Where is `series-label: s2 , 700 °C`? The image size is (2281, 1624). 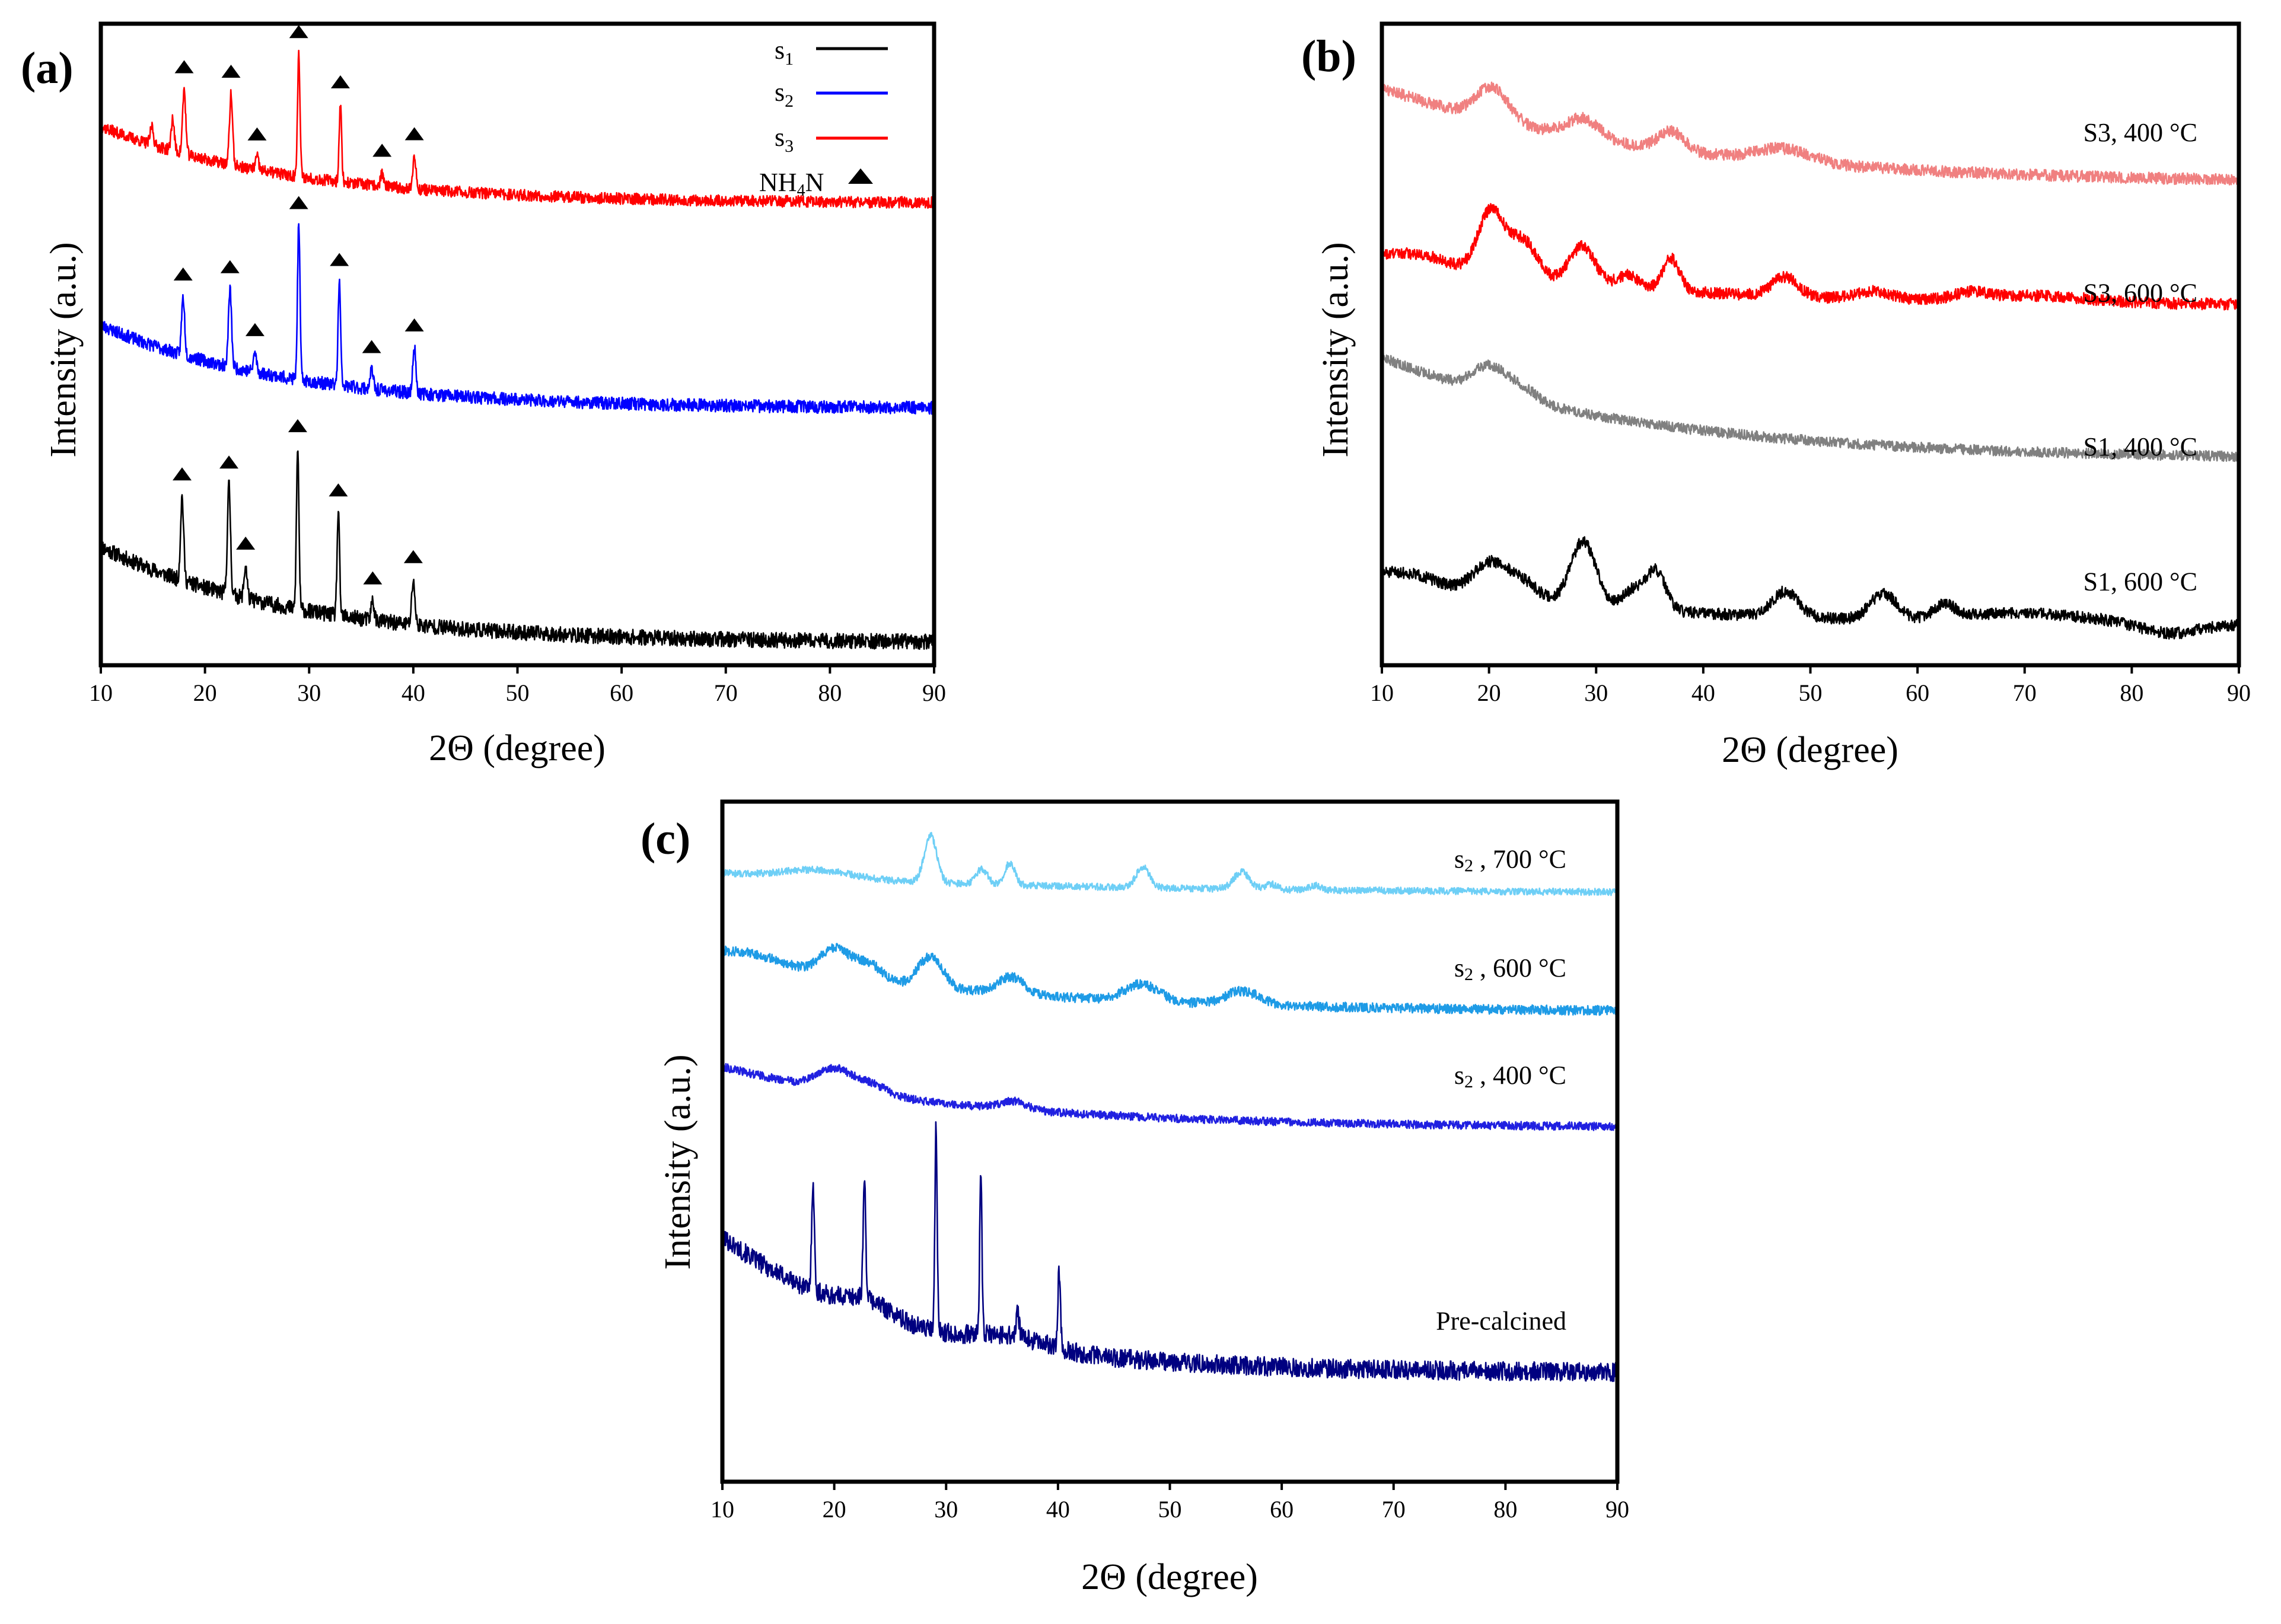
series-label: s2 , 700 °C is located at coordinates (1510, 859).